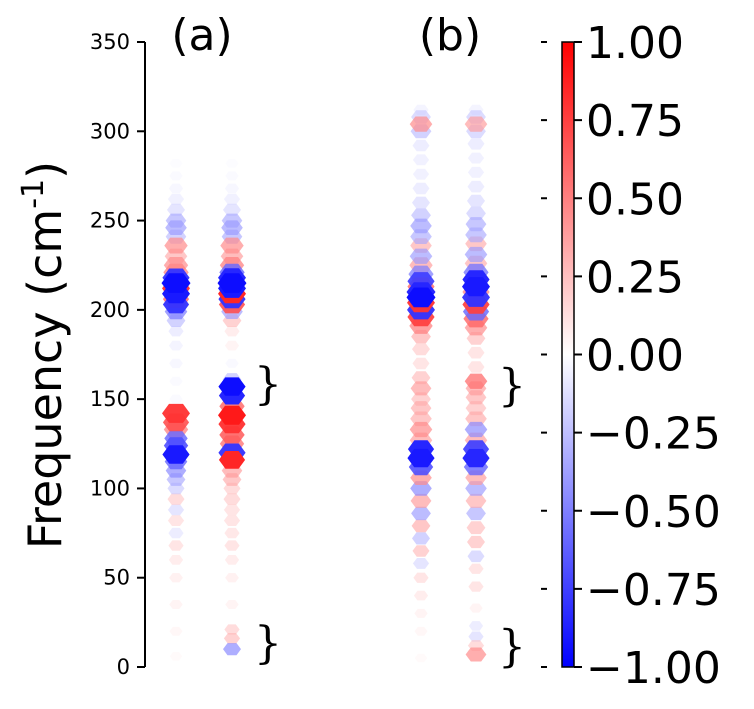 Image resolution: width=754 pixels, height=709 pixels. What do you see at coordinates (450, 35) in the screenshot?
I see `panel-label-b: (b)` at bounding box center [450, 35].